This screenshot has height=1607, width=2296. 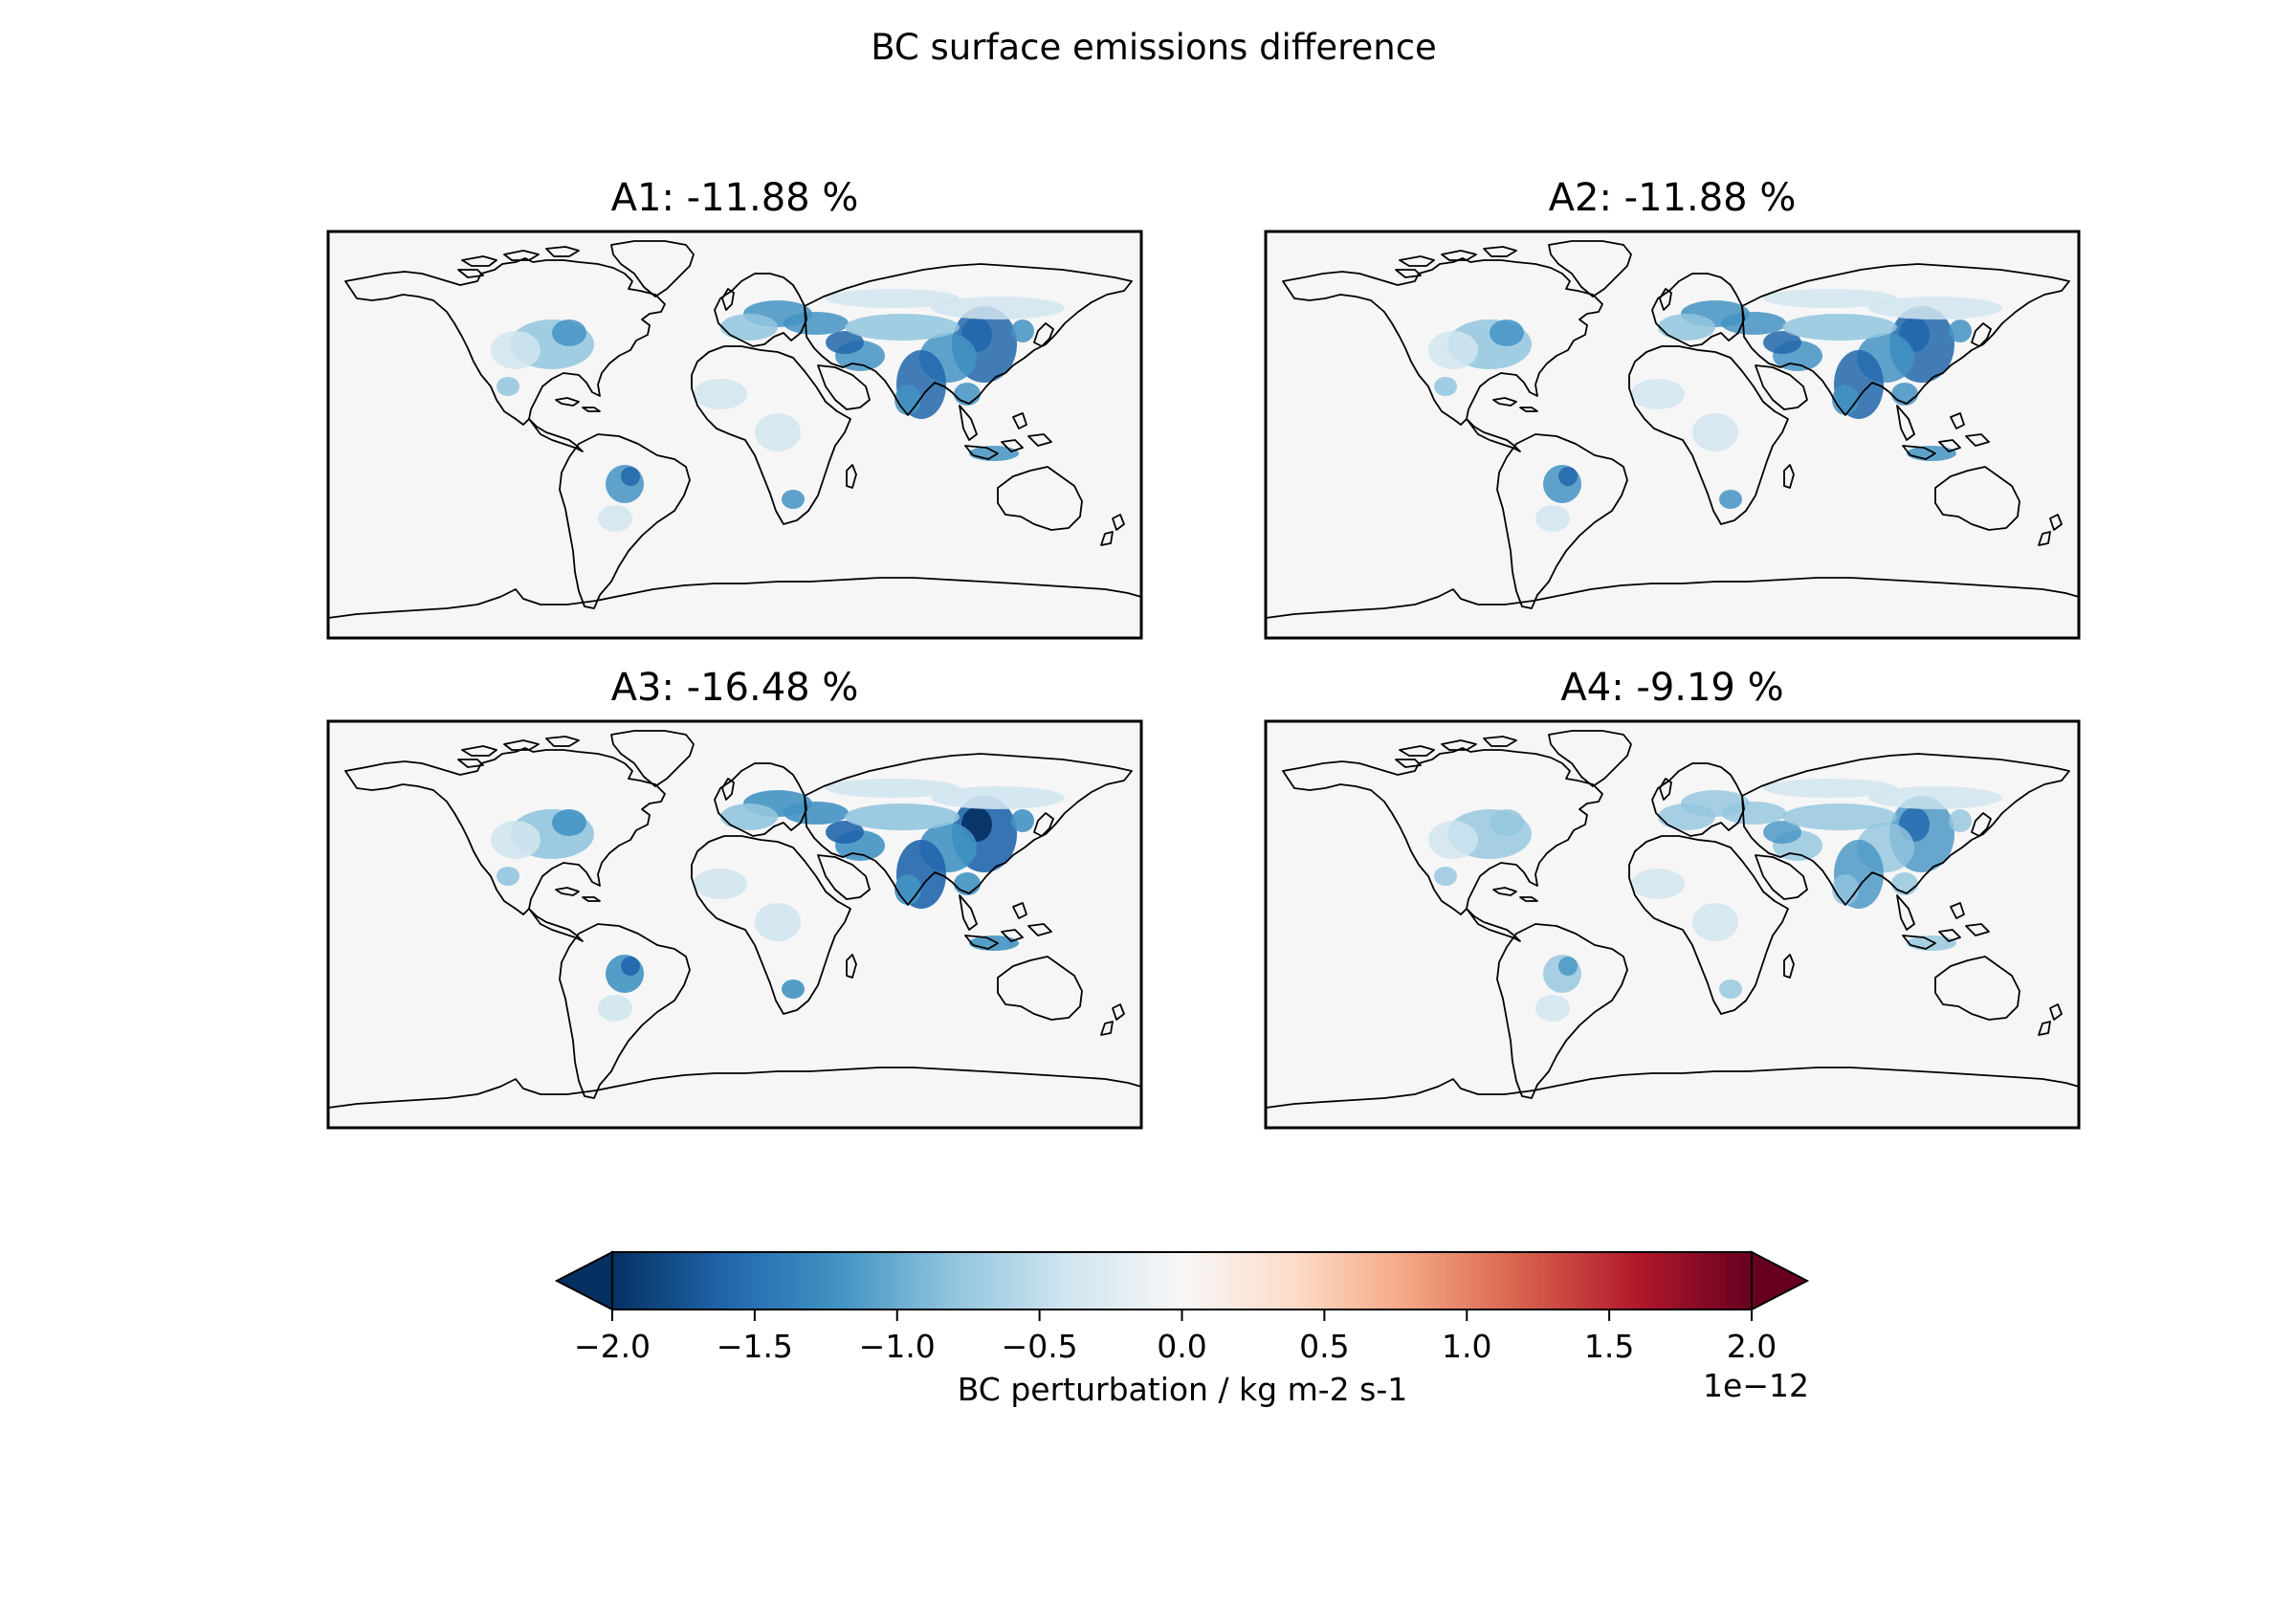 What do you see at coordinates (1154, 47) in the screenshot?
I see `figure-title: BC surface emissions difference` at bounding box center [1154, 47].